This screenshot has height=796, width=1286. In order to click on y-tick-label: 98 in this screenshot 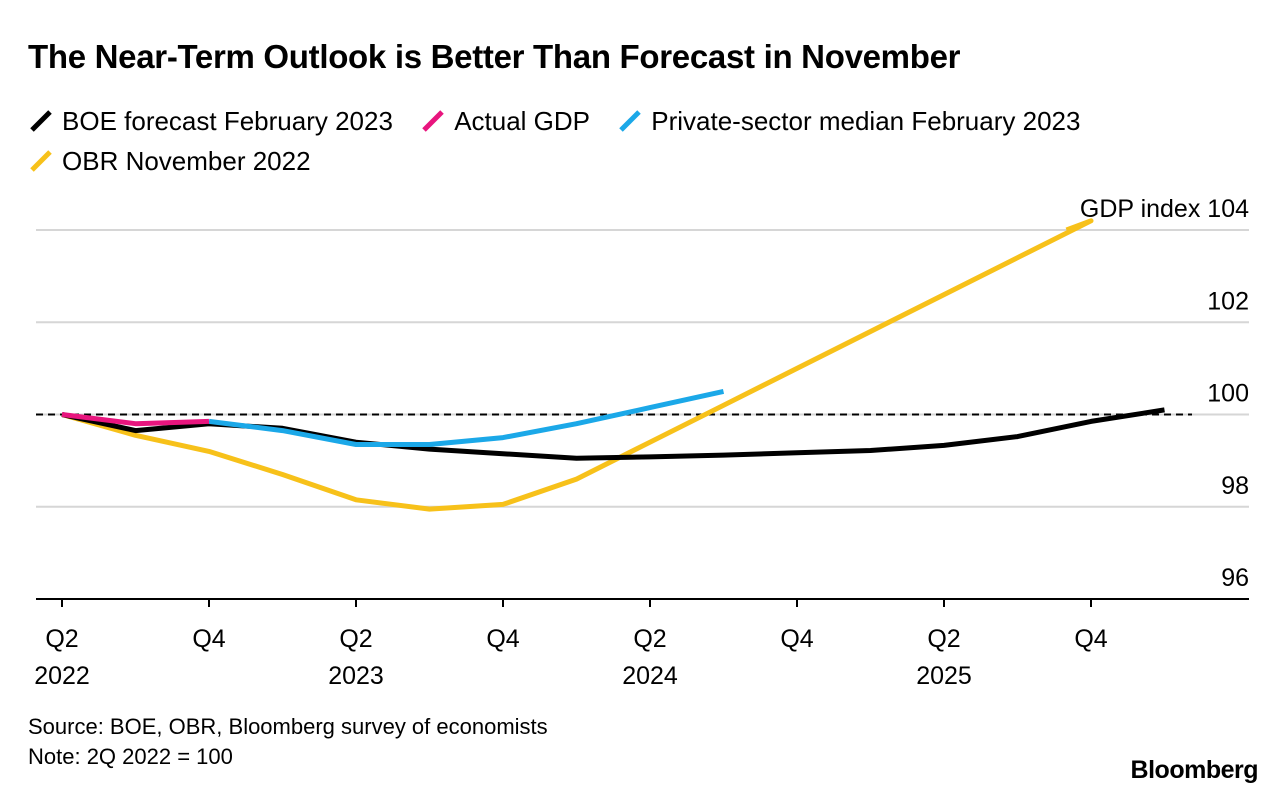, I will do `click(1235, 486)`.